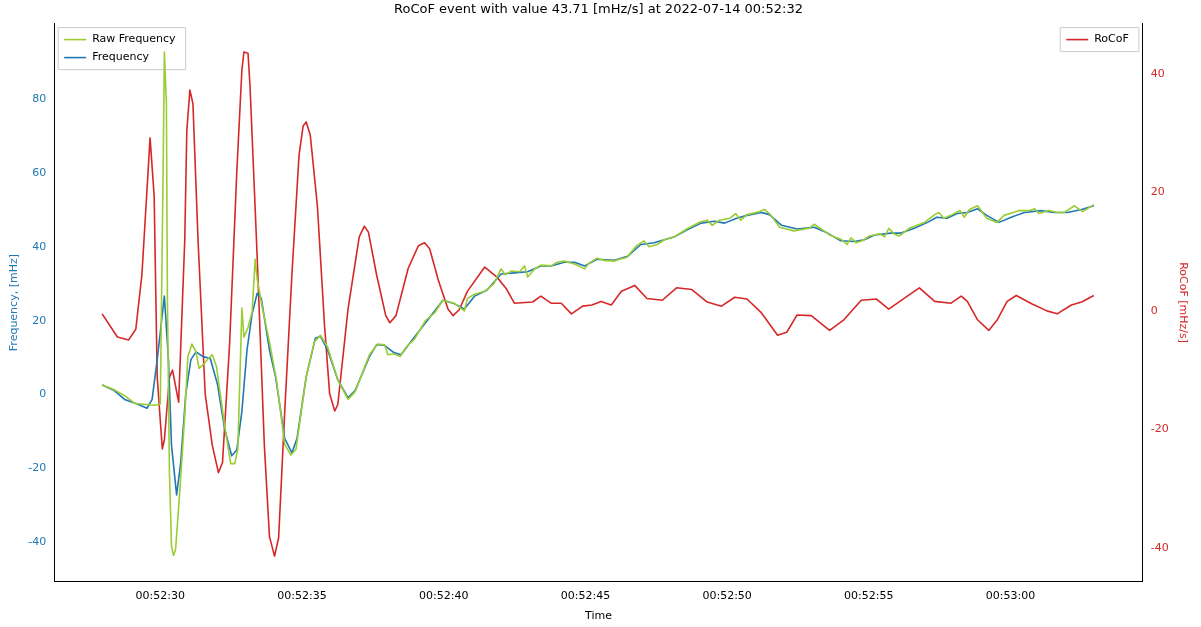  Describe the element at coordinates (598, 616) in the screenshot. I see `x-axis-title: Time` at that location.